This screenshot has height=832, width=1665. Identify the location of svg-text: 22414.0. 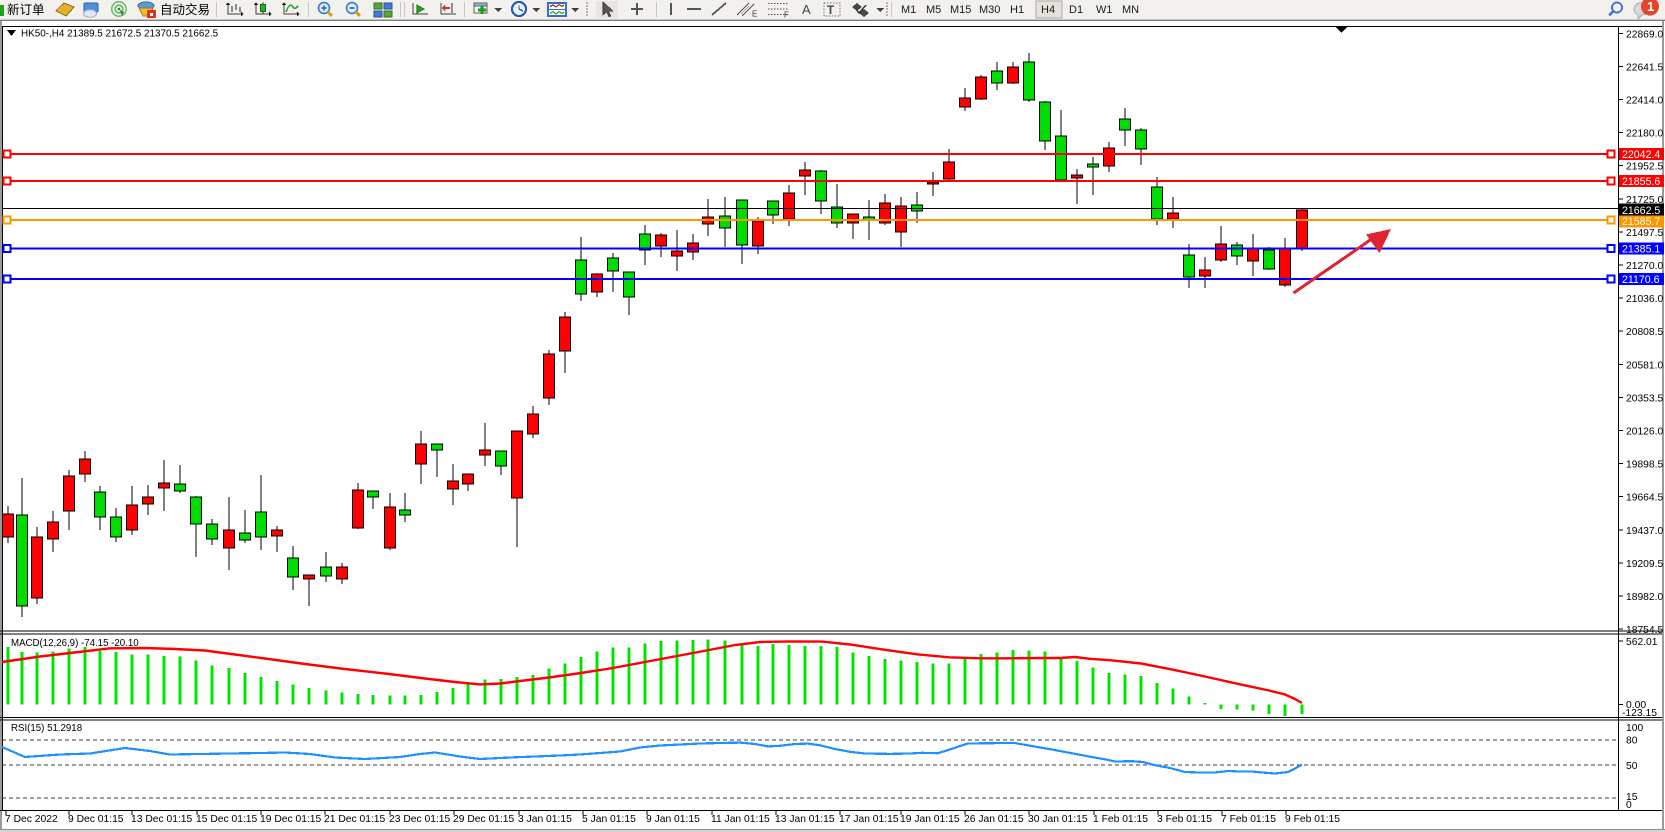
(1644, 101).